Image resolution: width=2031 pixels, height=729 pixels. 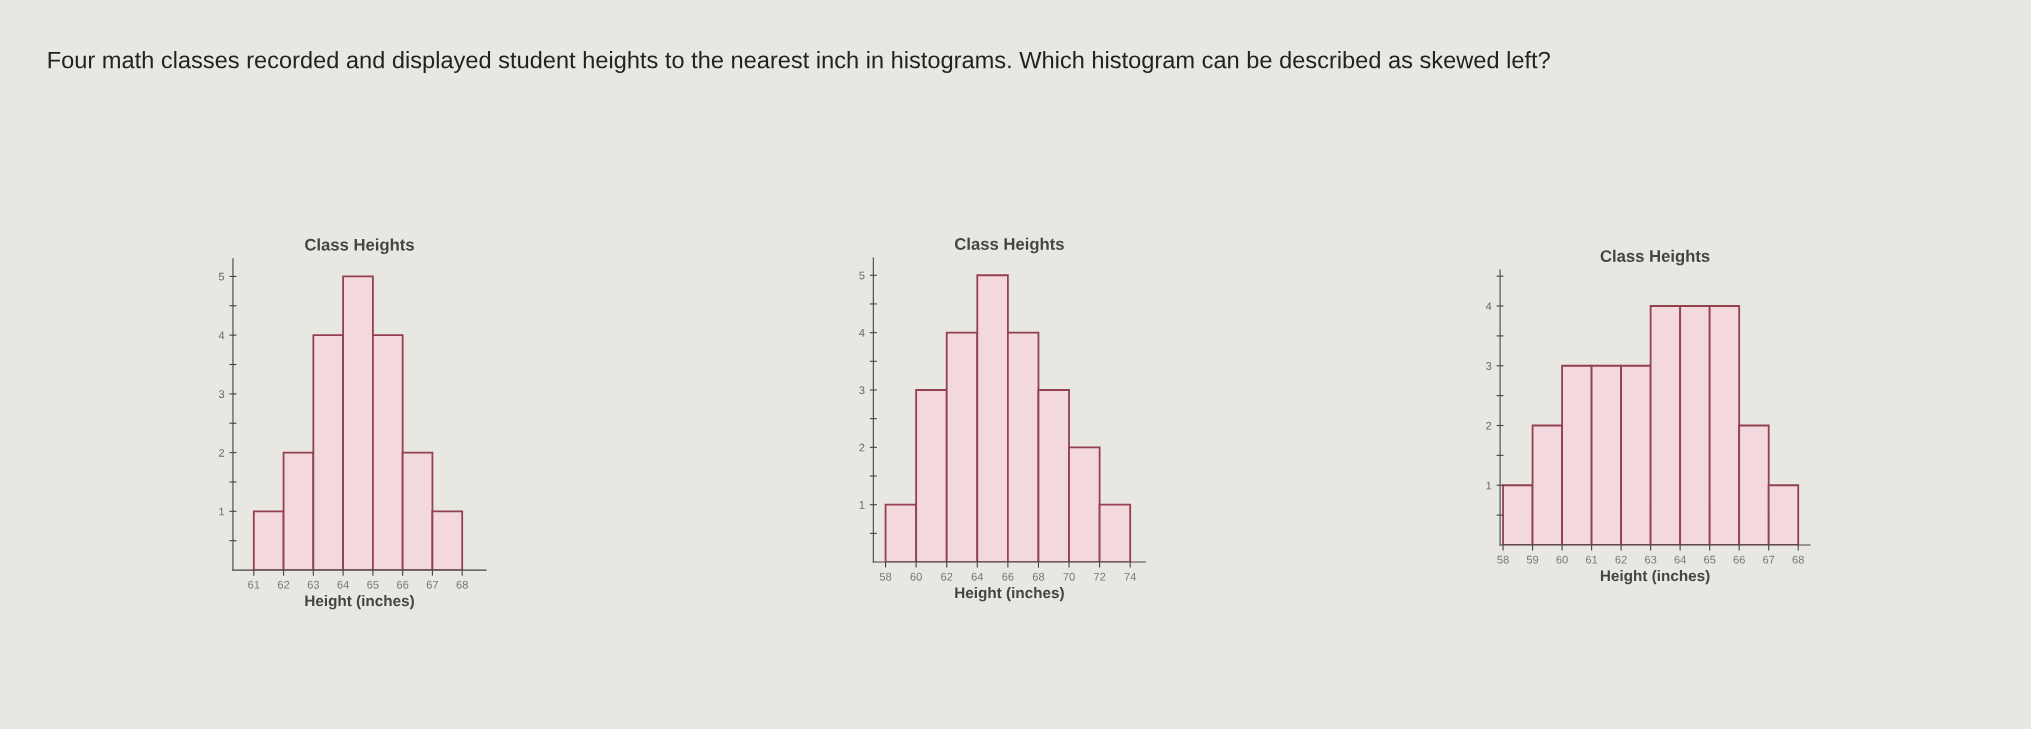 I want to click on x-tick-label: 59, so click(x=1532, y=559).